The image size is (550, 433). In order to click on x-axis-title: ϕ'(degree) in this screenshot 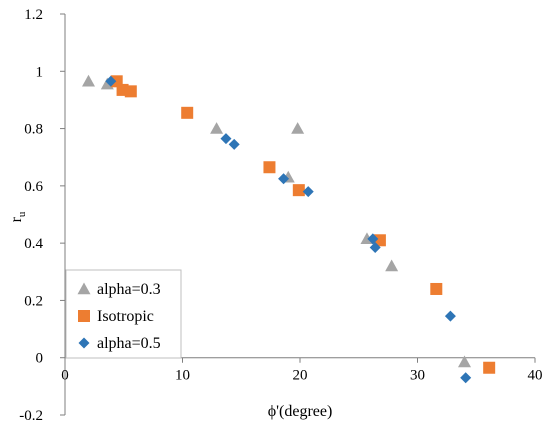, I will do `click(300, 411)`.